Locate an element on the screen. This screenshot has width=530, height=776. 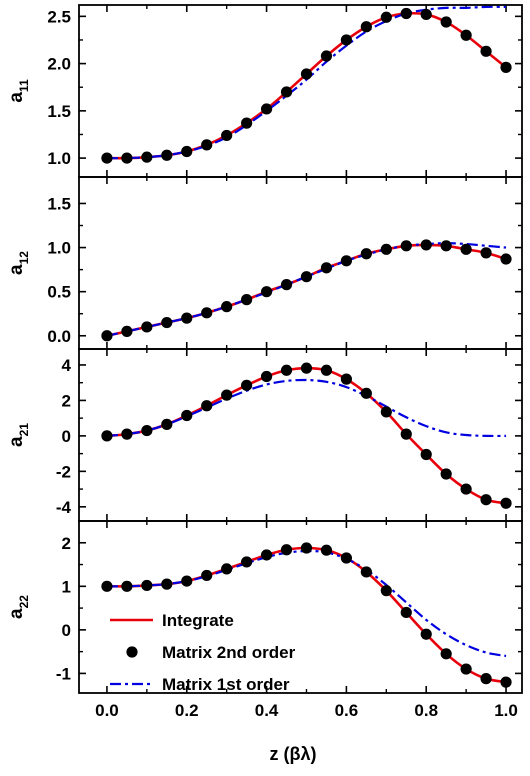
y-axis-label-subscript: 22 is located at coordinates (24, 602).